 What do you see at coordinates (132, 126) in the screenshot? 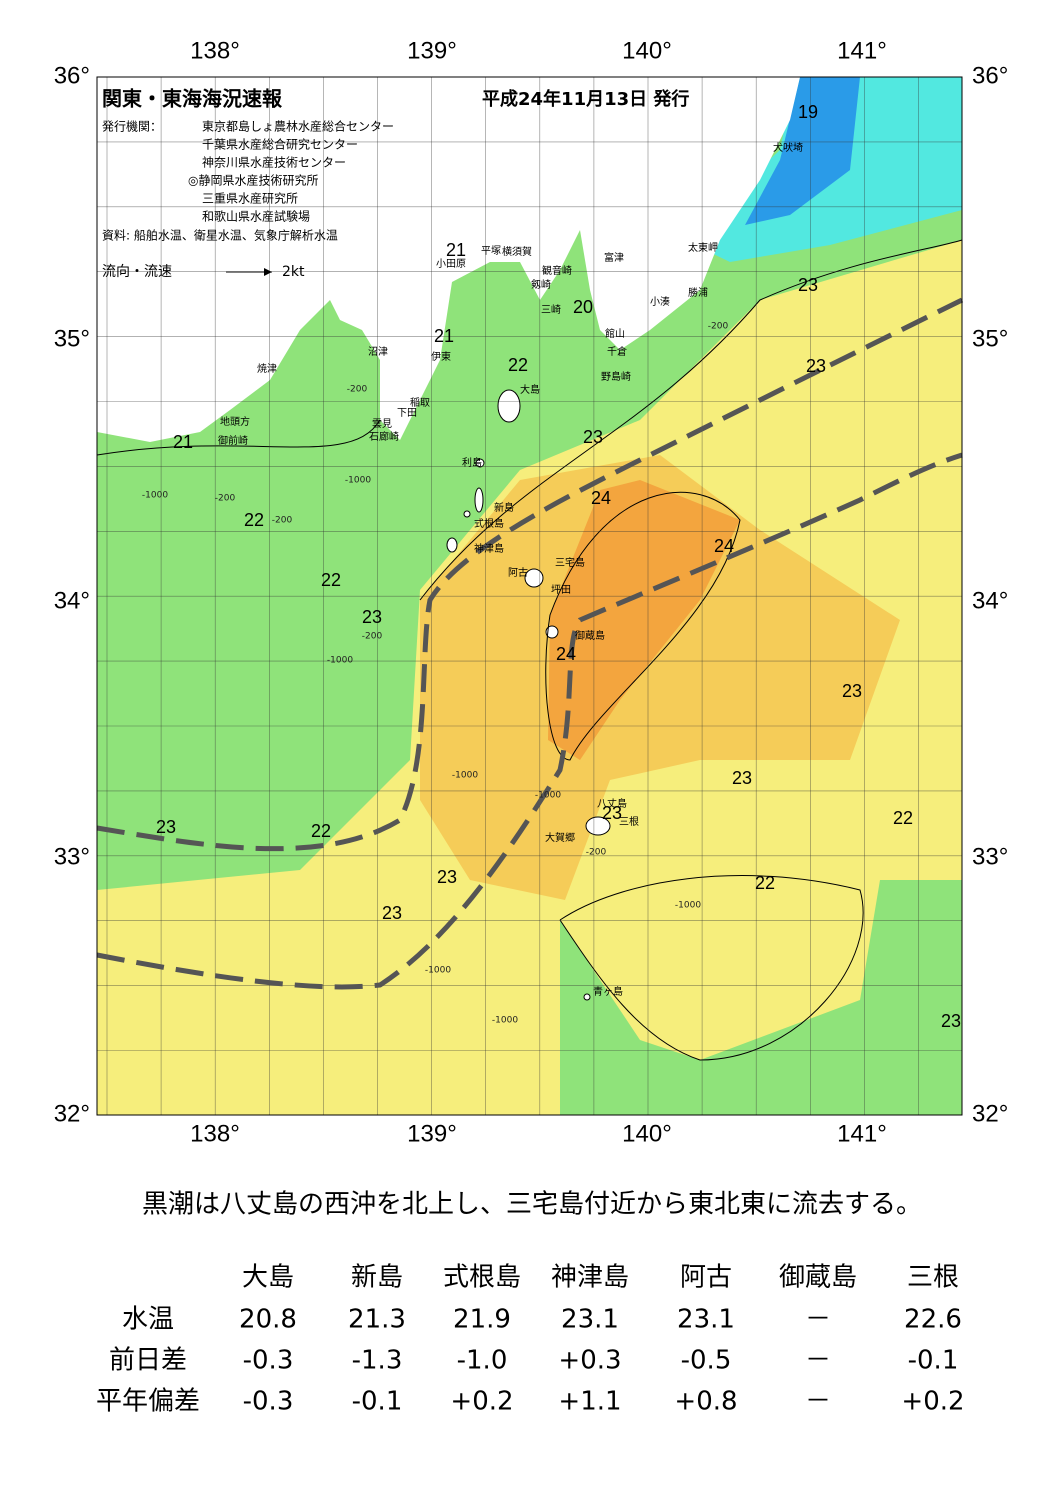
I see `issuer-label: 発行機関：` at bounding box center [132, 126].